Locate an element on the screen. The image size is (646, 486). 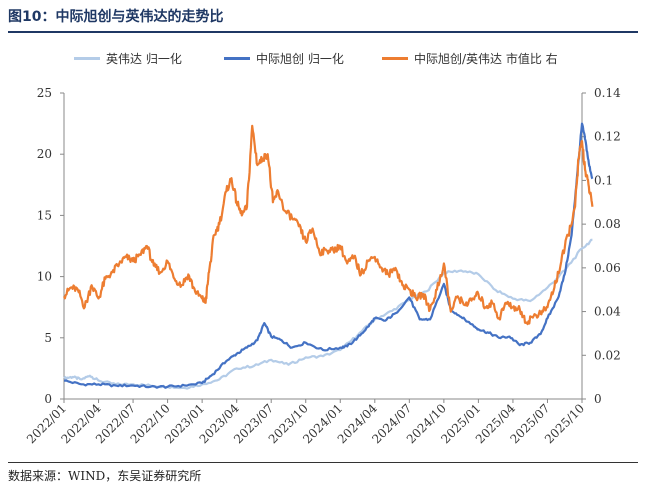
y-right-tick-label: 0.02 is located at coordinates (607, 355).